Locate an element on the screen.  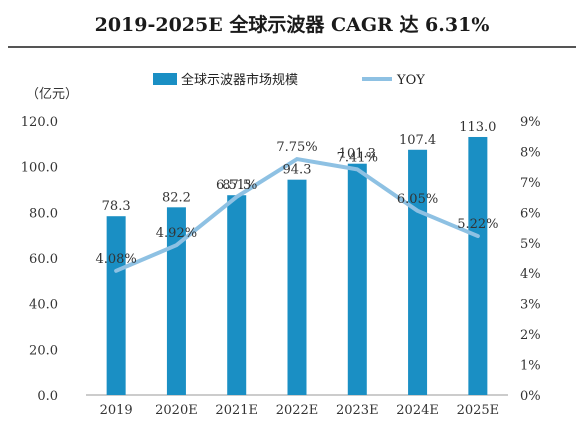
bar-2024E is located at coordinates (418, 272).